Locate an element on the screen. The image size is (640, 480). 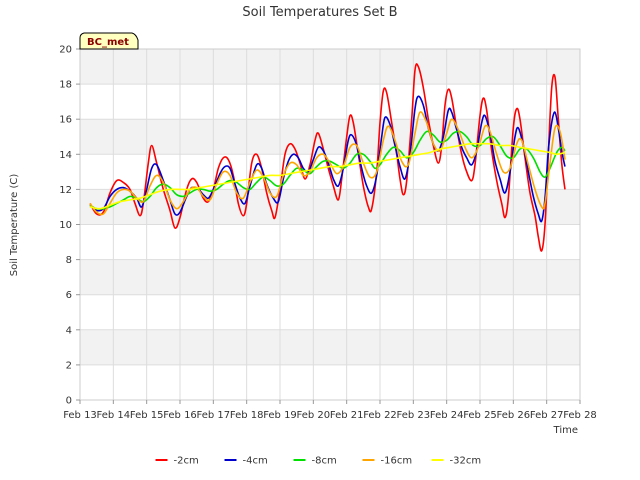
legend-label: -2cm is located at coordinates (186, 461).